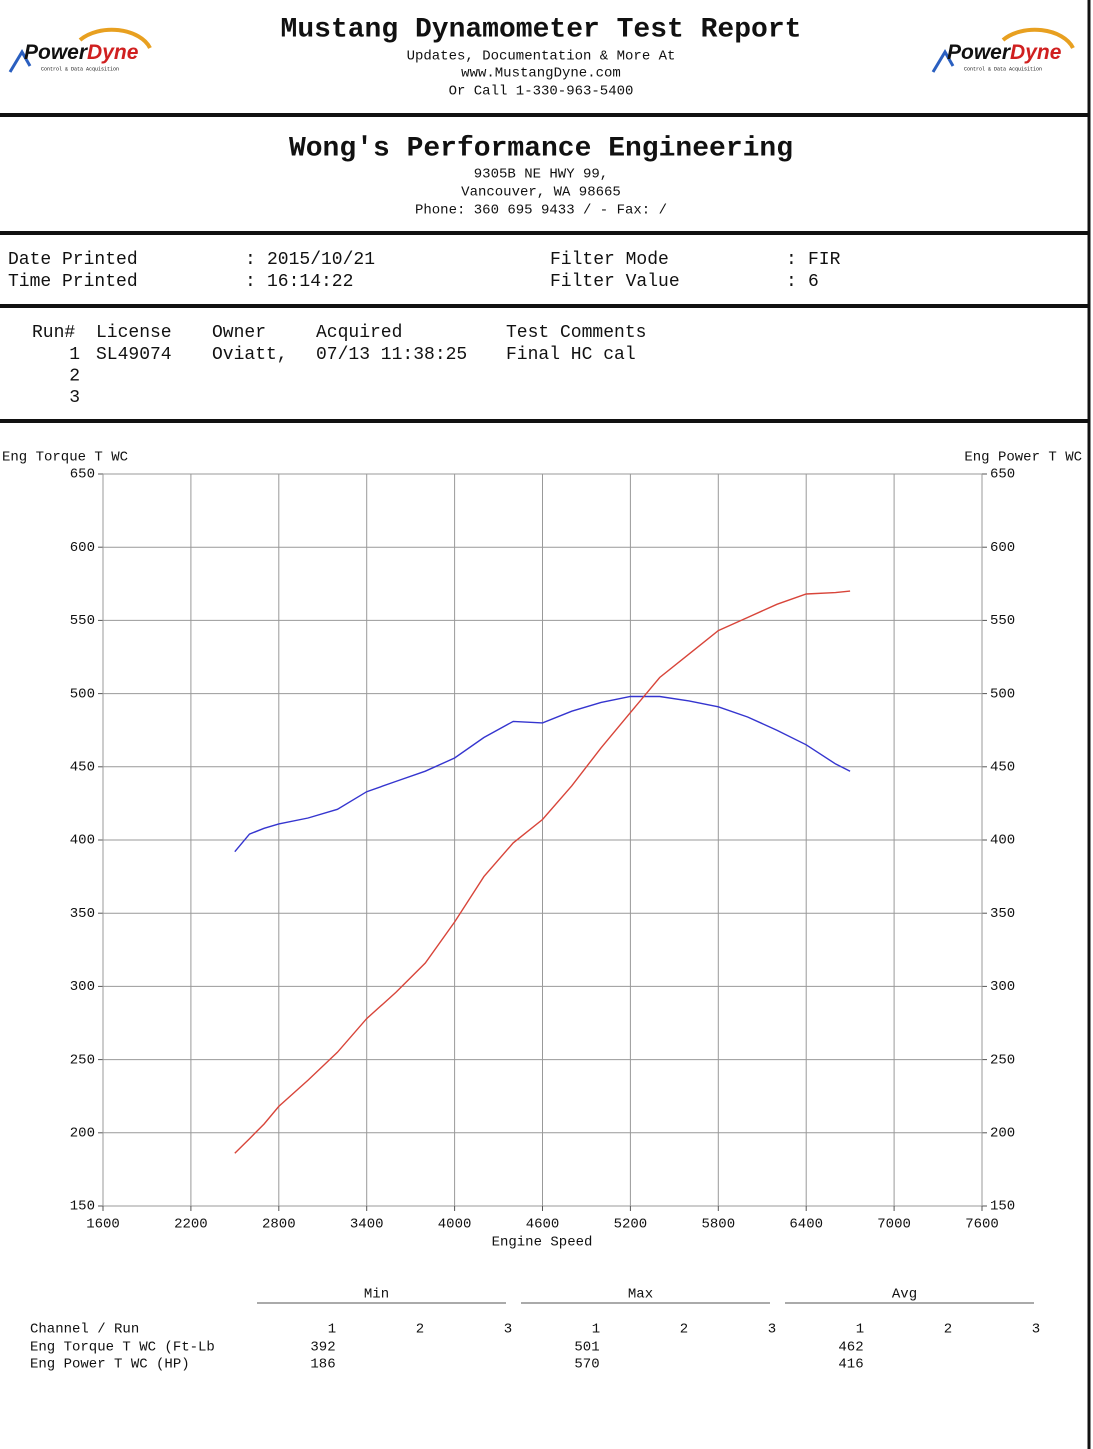  I want to click on x-tick-label: 4600, so click(543, 1225).